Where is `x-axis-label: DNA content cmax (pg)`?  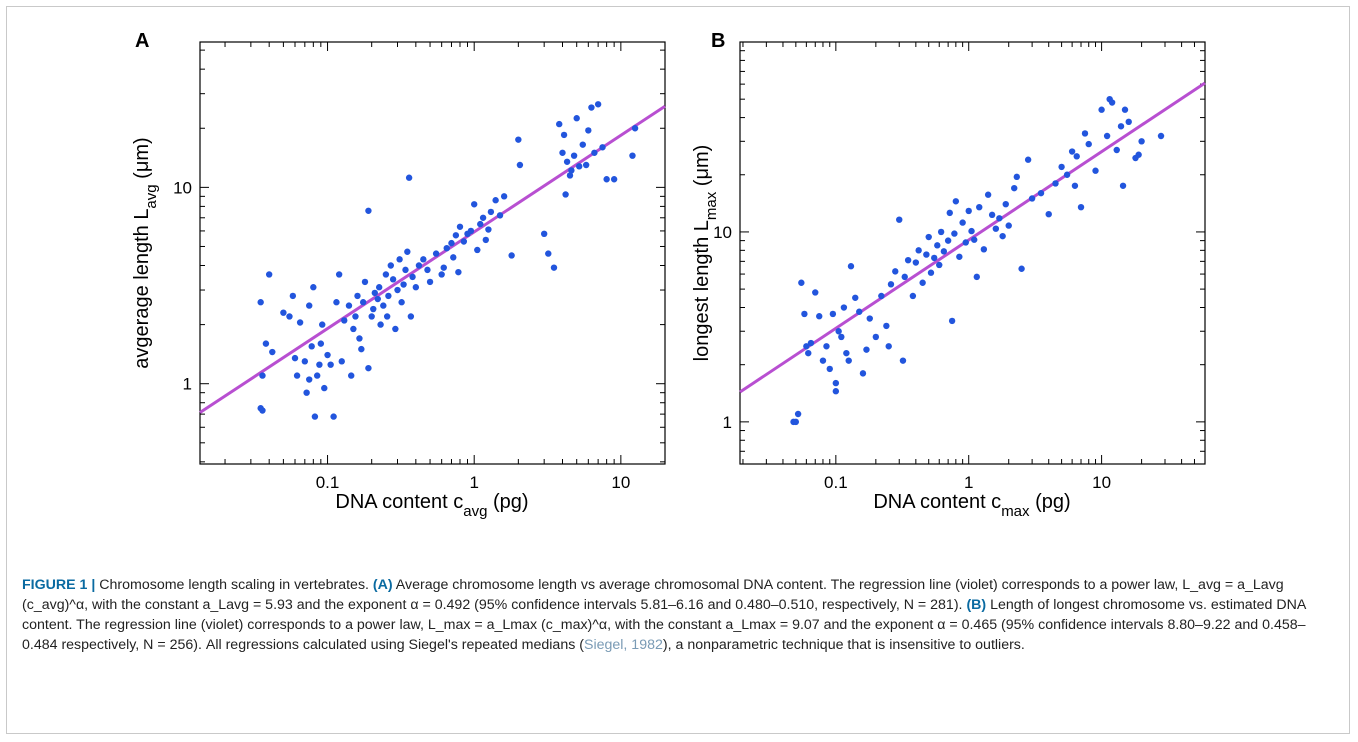 x-axis-label: DNA content cmax (pg) is located at coordinates (971, 505).